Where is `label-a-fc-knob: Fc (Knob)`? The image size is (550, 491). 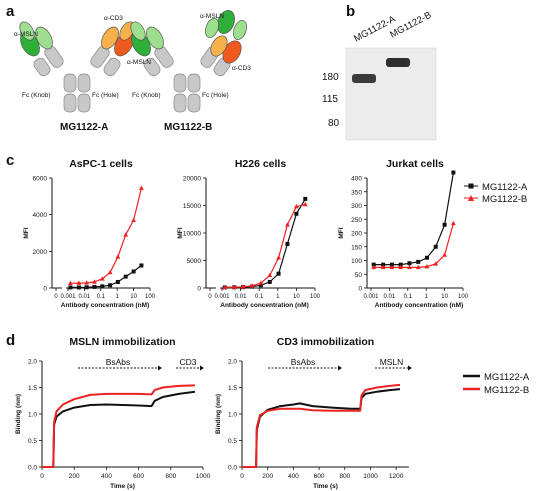
label-a-fc-knob: Fc (Knob) is located at coordinates (36, 95).